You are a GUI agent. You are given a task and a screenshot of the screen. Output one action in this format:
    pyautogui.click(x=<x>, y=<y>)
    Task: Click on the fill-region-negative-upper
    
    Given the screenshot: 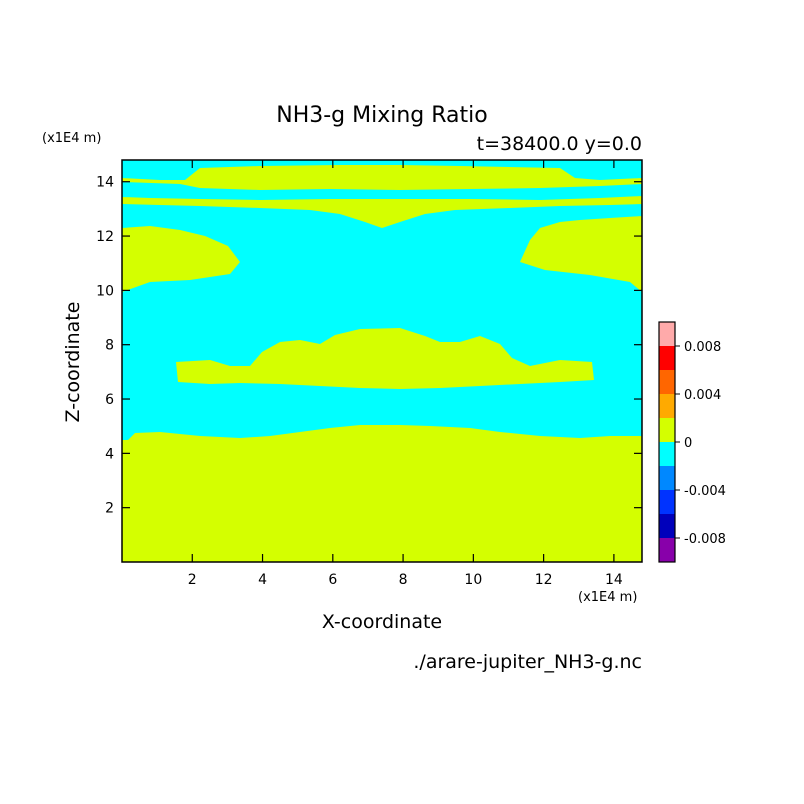 What is the action you would take?
    pyautogui.click(x=382, y=263)
    